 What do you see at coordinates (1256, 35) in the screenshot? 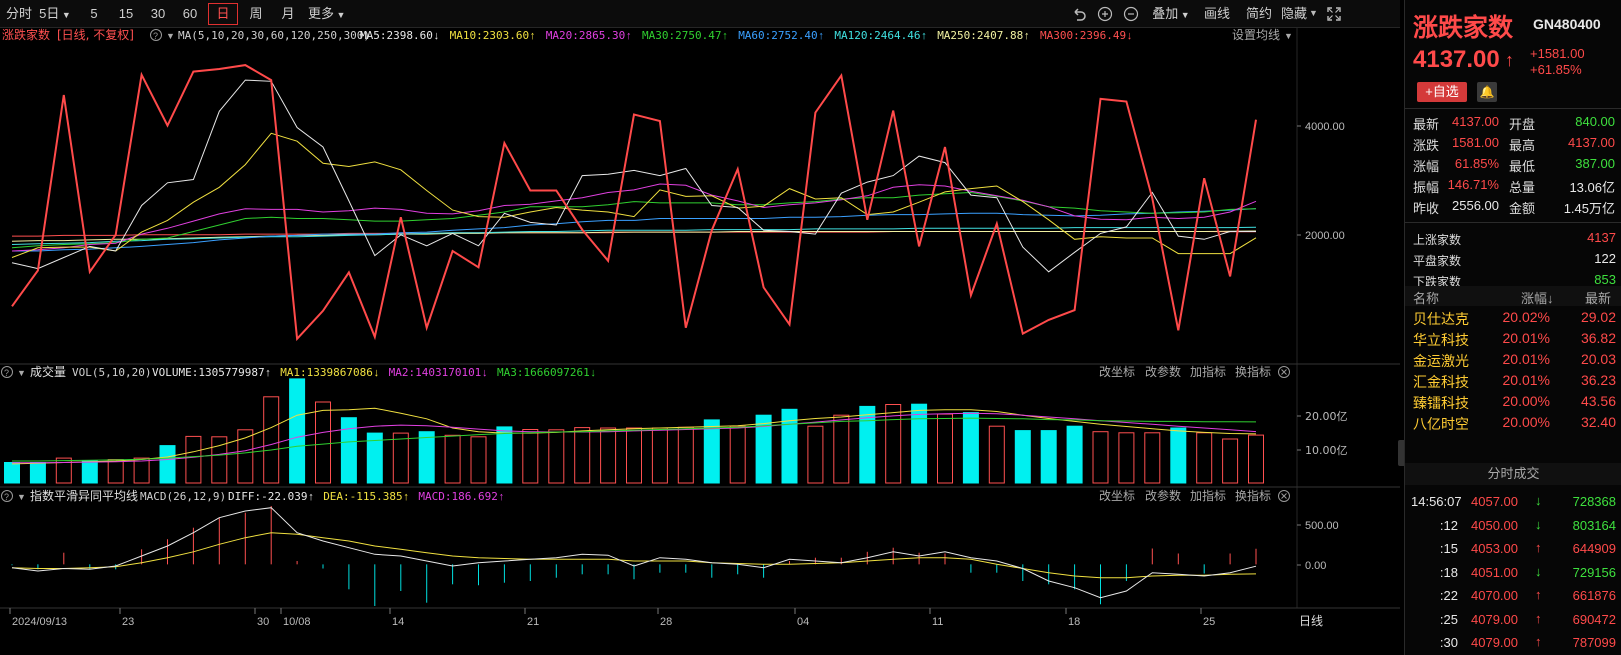
I see `ma-settings-button: 设置均线` at bounding box center [1256, 35].